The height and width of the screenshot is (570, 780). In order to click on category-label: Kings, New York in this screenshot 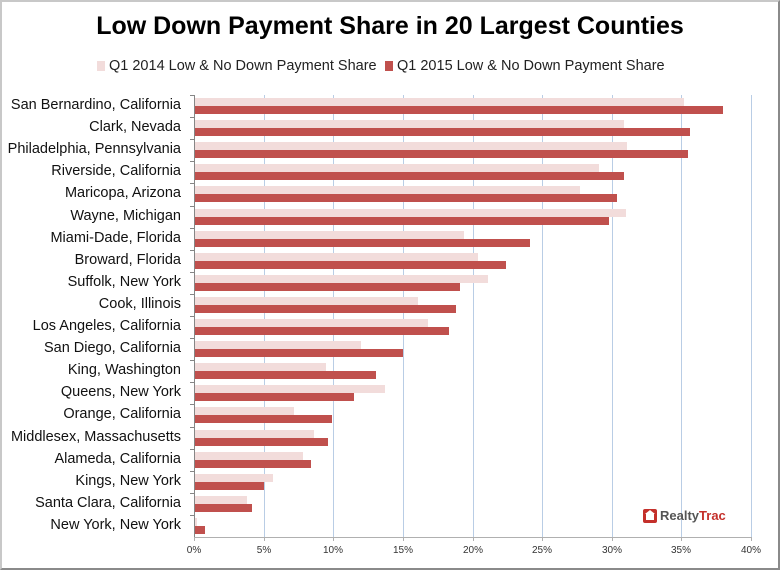, I will do `click(128, 481)`.